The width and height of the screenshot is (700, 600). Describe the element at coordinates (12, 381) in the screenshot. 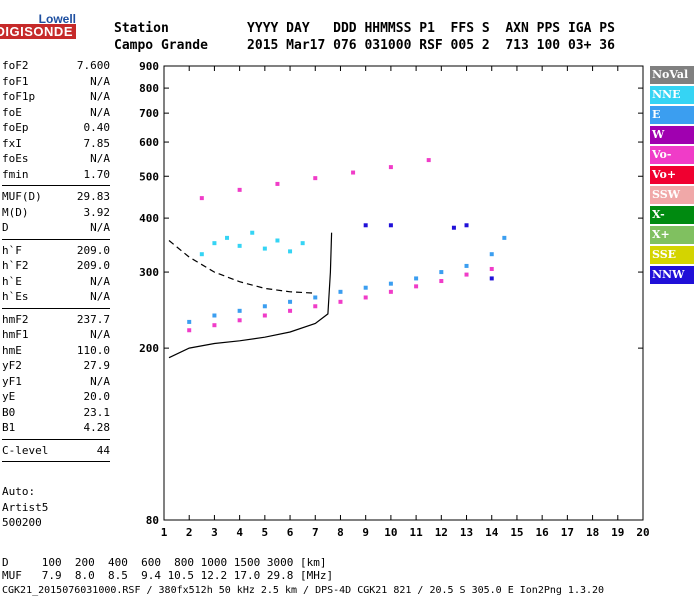

I see `param-name: yF1` at that location.